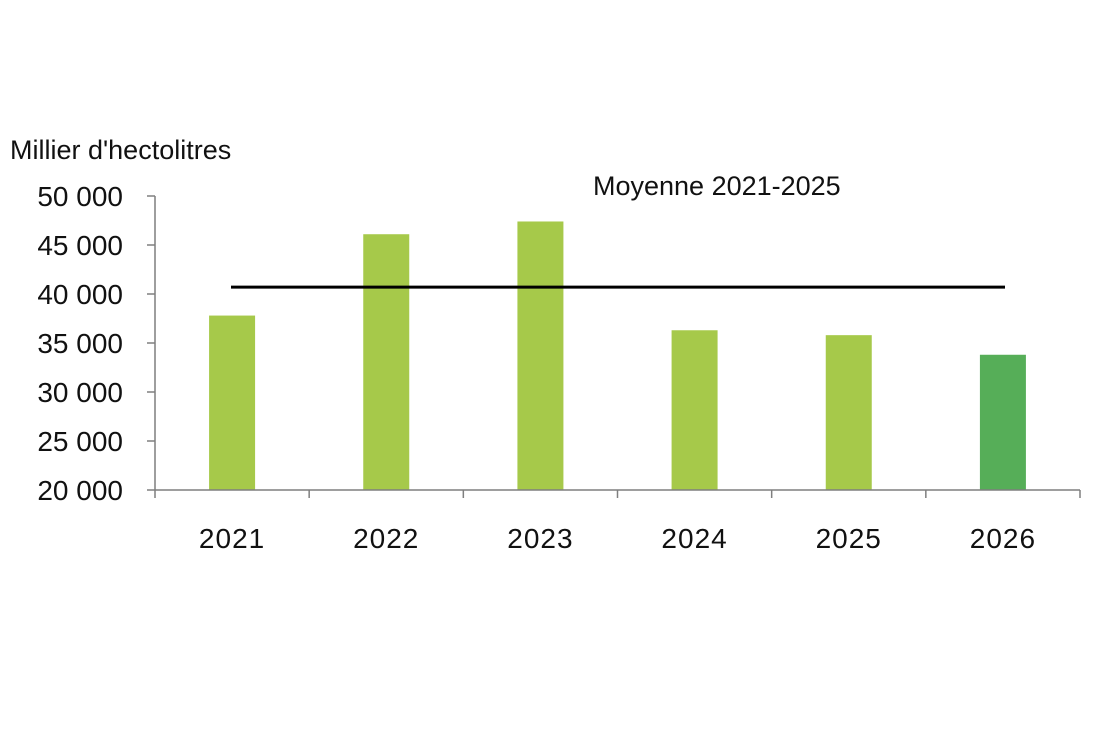  I want to click on bar-2023, so click(540, 356).